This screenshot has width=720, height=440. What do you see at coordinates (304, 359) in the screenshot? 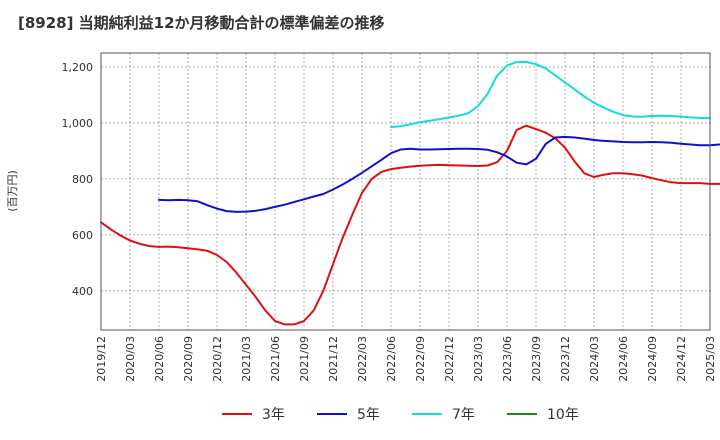
I see `x-tick-label: 2021/09` at bounding box center [304, 359].